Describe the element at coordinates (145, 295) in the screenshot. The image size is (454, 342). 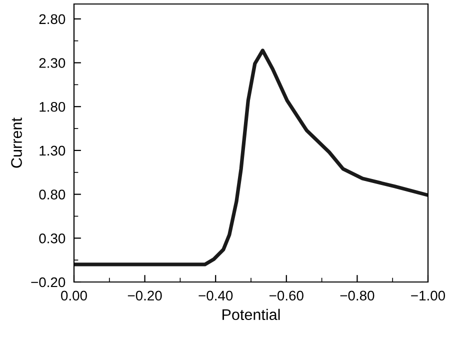
I see `x-tick-label: −0.20` at that location.